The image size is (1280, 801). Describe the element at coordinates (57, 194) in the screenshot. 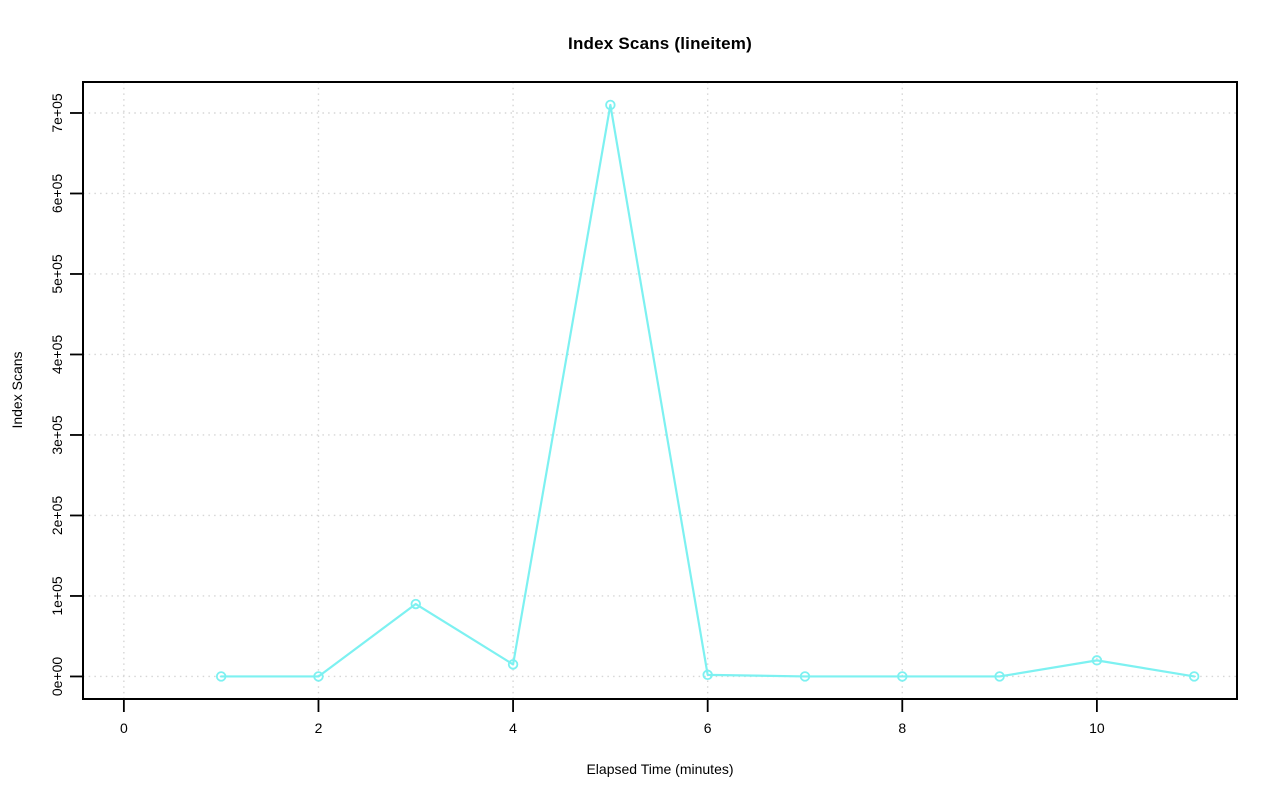

I see `y-tick-label: 6e+05` at that location.